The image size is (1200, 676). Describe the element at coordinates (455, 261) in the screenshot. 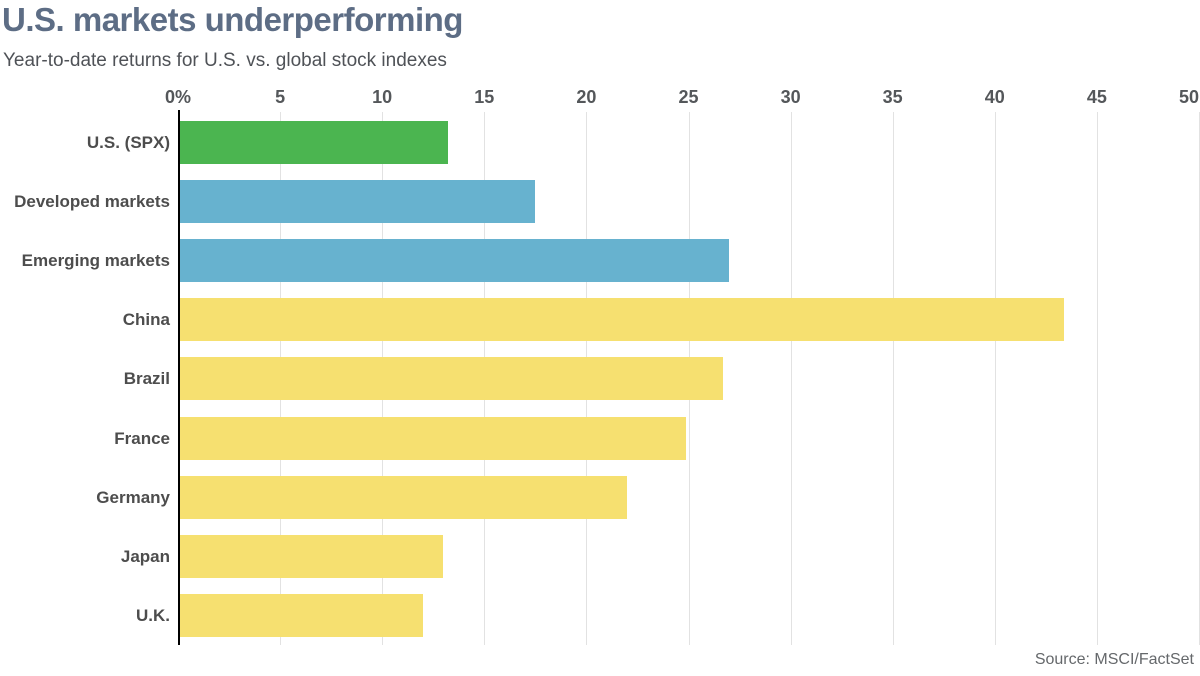

I see `bar-emerging-markets` at that location.